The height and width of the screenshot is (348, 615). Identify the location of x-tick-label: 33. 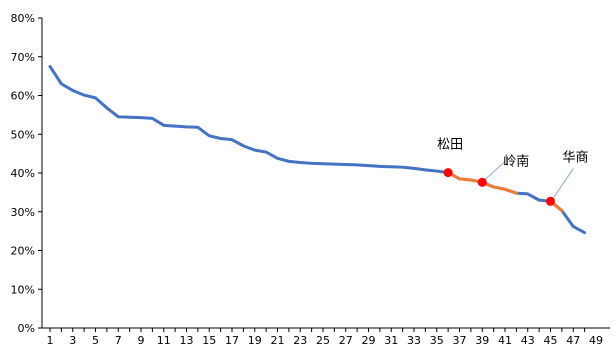
(414, 340).